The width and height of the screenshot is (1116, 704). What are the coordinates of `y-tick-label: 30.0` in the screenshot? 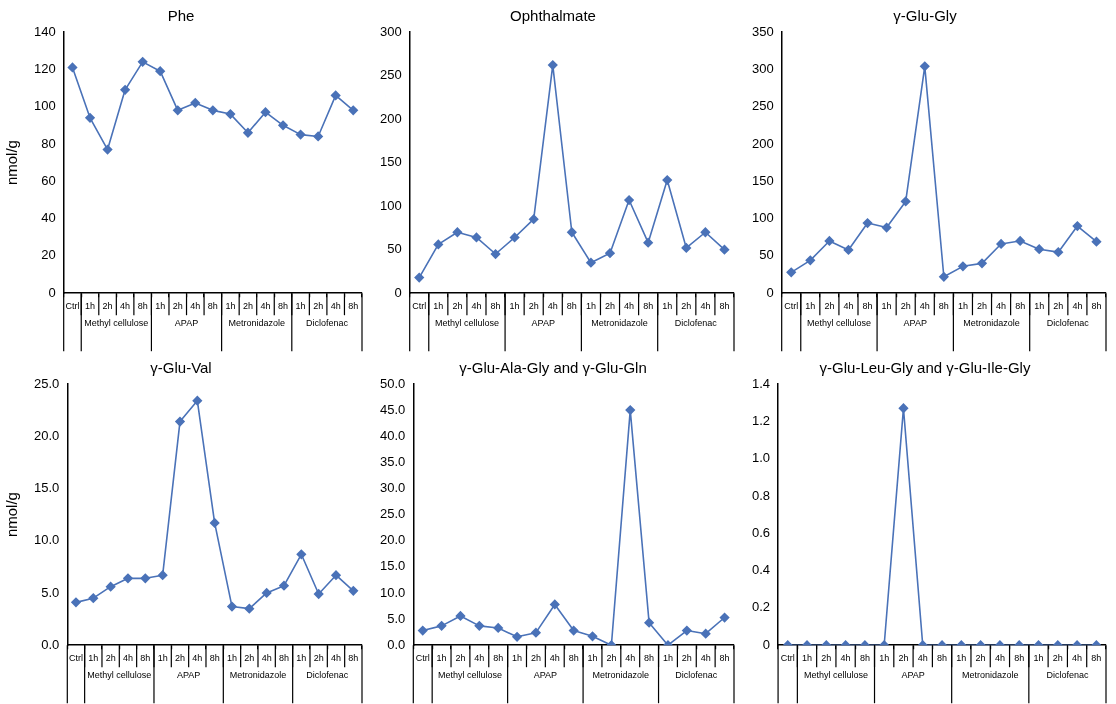 It's located at (392, 488).